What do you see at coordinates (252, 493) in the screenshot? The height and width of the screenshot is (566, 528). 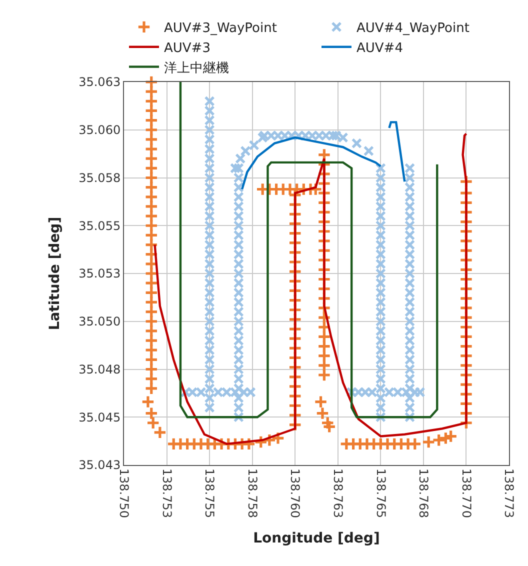 I see `x-tick-label: 138.758` at bounding box center [252, 493].